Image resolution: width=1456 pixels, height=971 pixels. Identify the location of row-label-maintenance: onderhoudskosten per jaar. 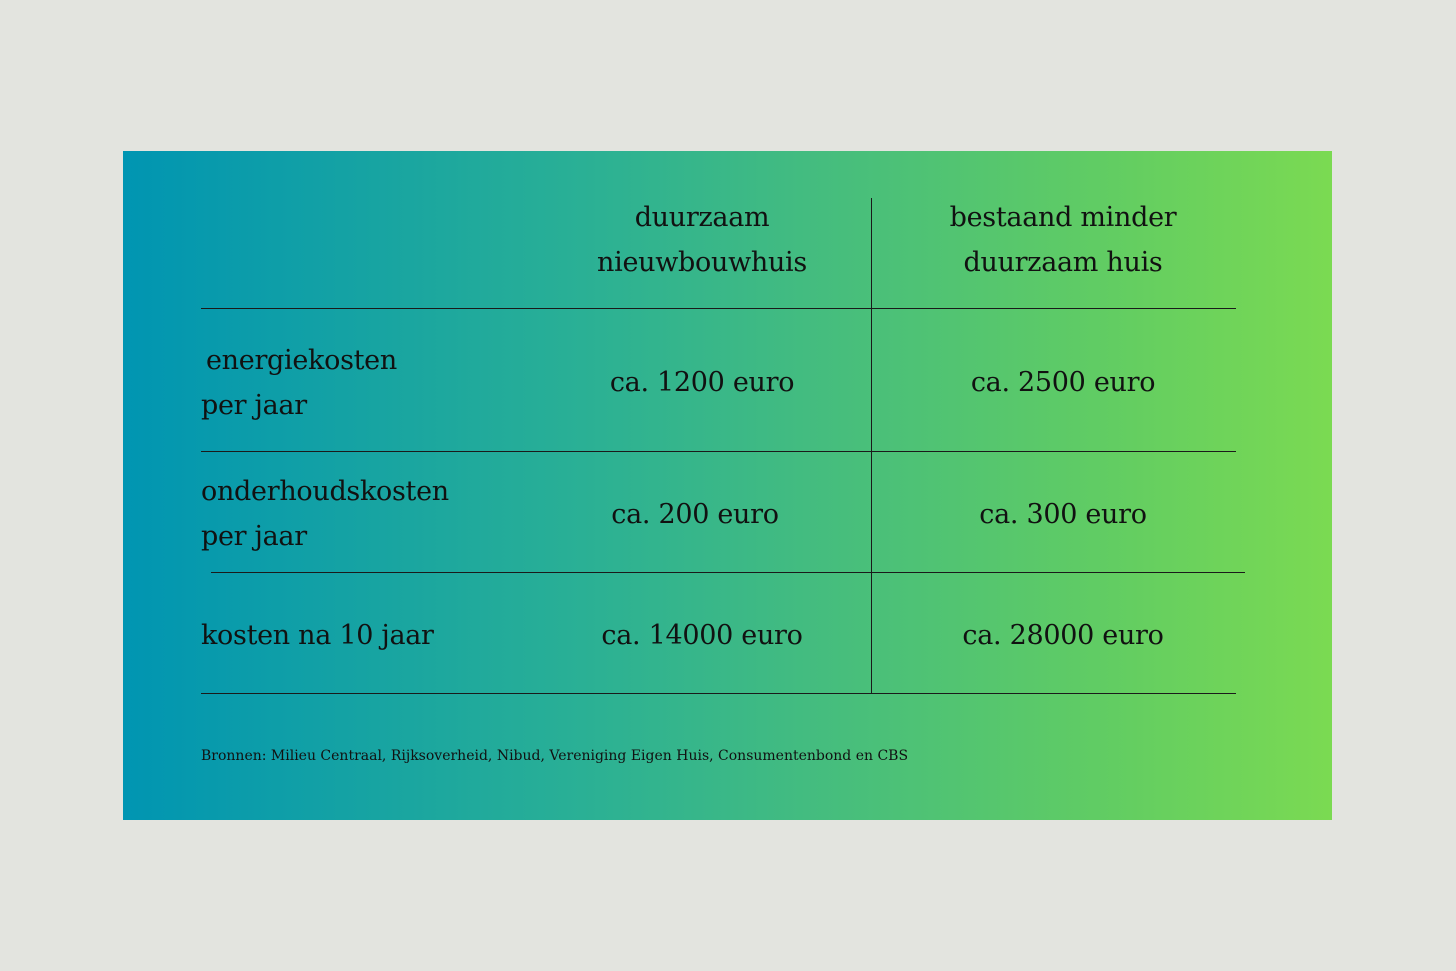
(325, 514).